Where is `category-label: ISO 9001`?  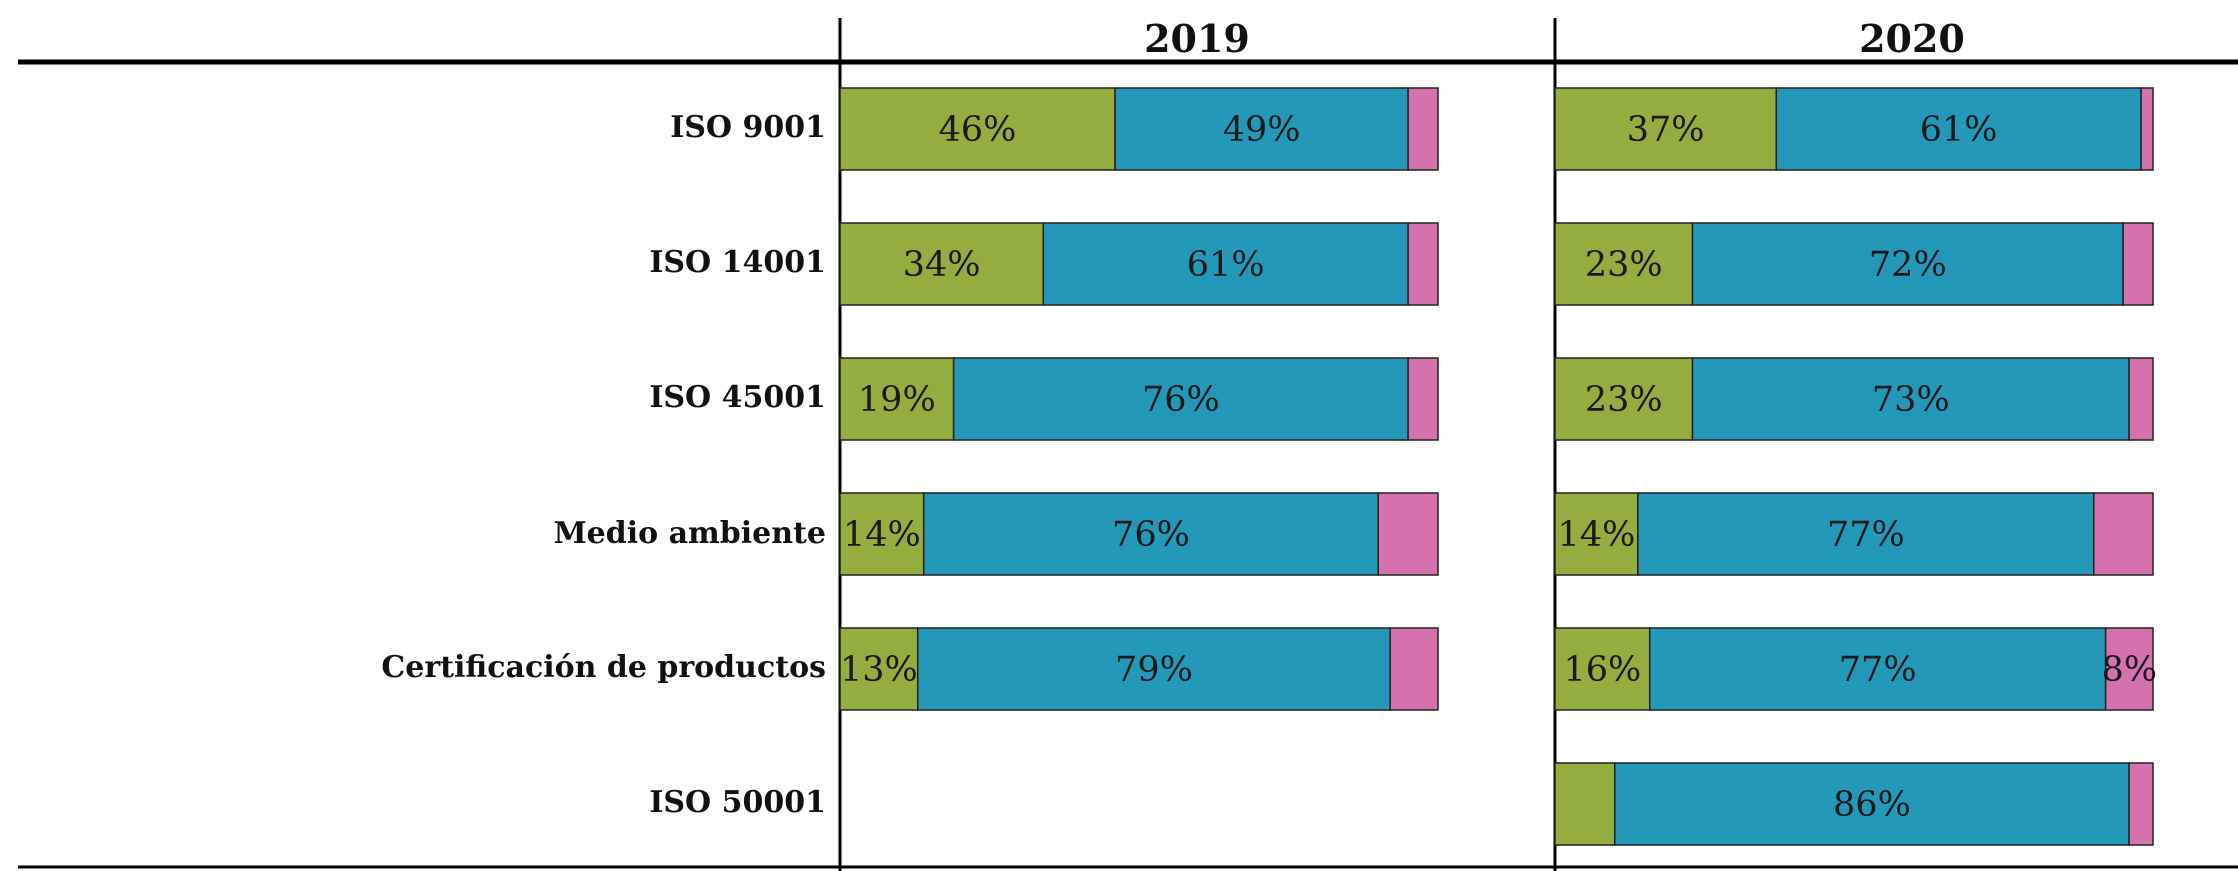
category-label: ISO 9001 is located at coordinates (748, 127).